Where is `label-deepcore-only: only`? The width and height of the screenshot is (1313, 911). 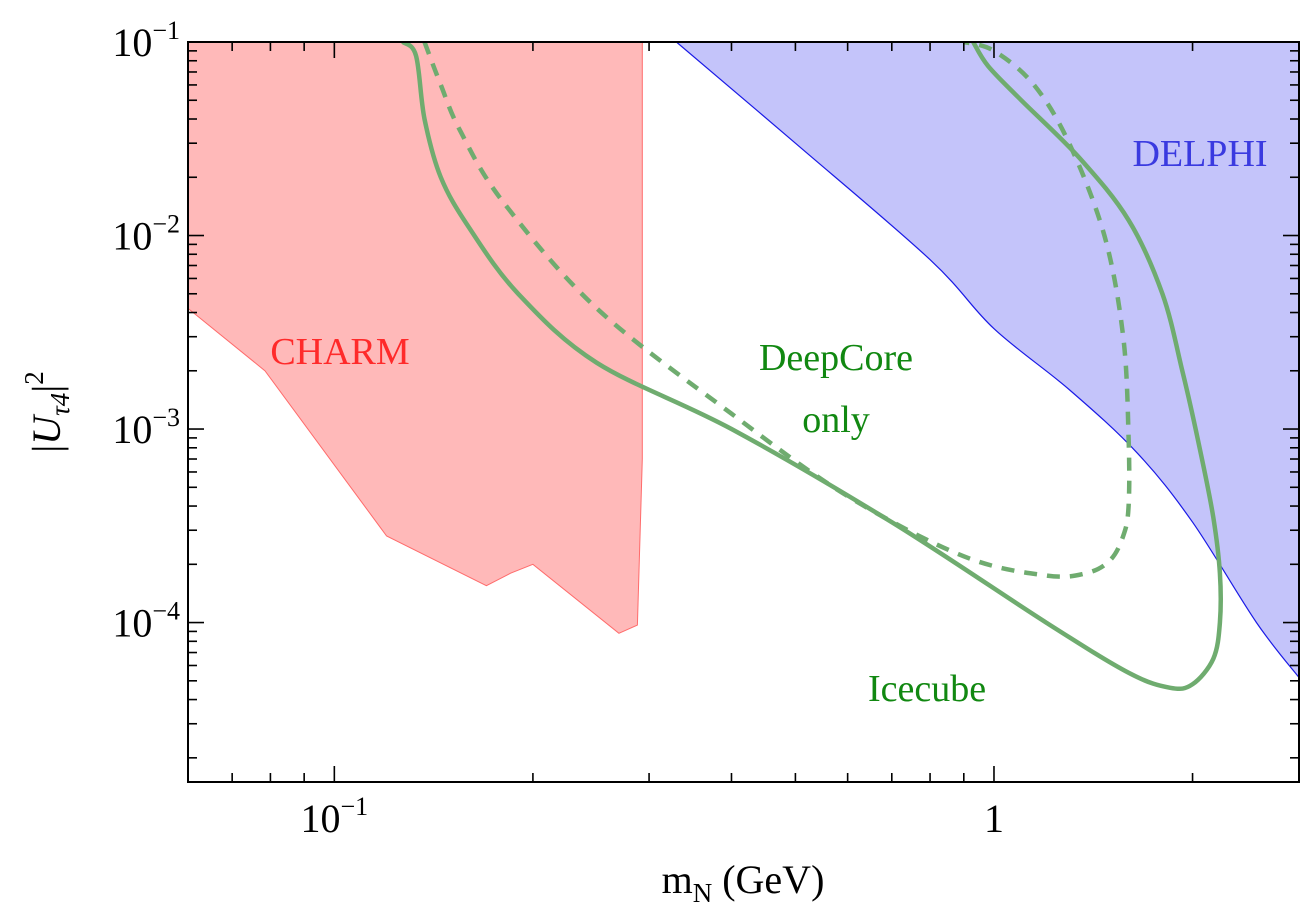
label-deepcore-only: only is located at coordinates (836, 420).